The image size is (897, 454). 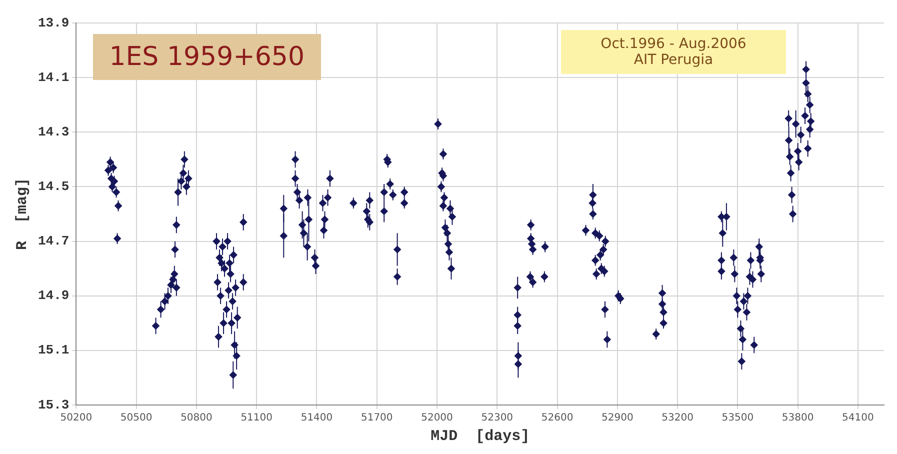 What do you see at coordinates (316, 418) in the screenshot?
I see `x-tick-label: 51400` at bounding box center [316, 418].